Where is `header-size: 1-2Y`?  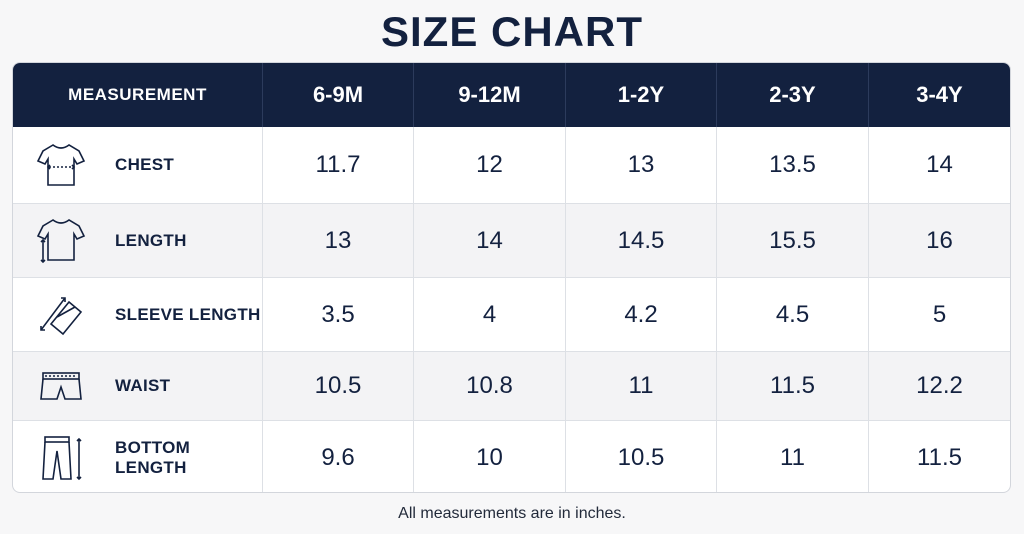 header-size: 1-2Y is located at coordinates (641, 95).